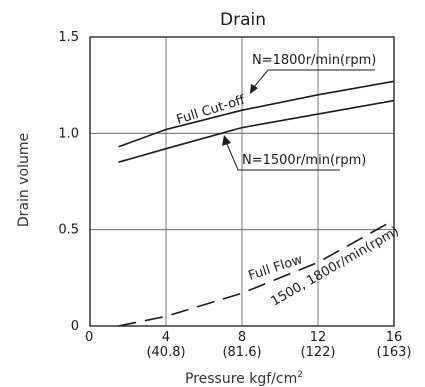  I want to click on x-axis-ticks: 0 4(40.8) 8(81.6) 12(122) 16(163), so click(248, 345).